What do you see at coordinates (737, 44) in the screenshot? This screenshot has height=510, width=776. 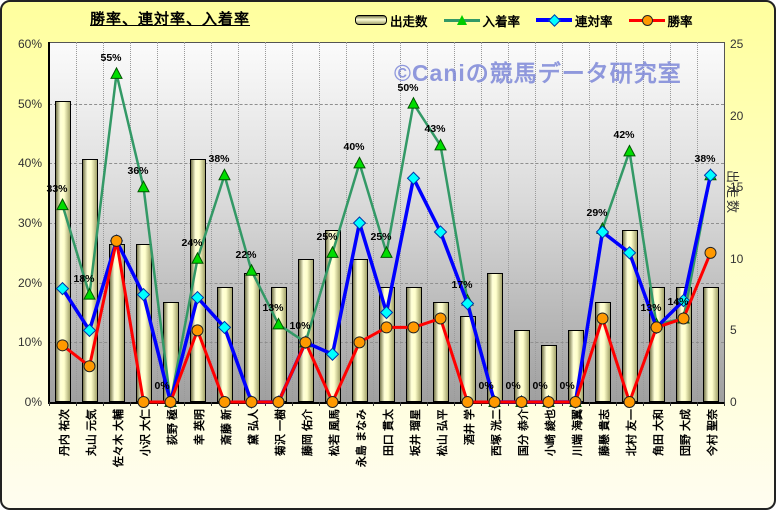 I see `y-axis-label-right: 25` at bounding box center [737, 44].